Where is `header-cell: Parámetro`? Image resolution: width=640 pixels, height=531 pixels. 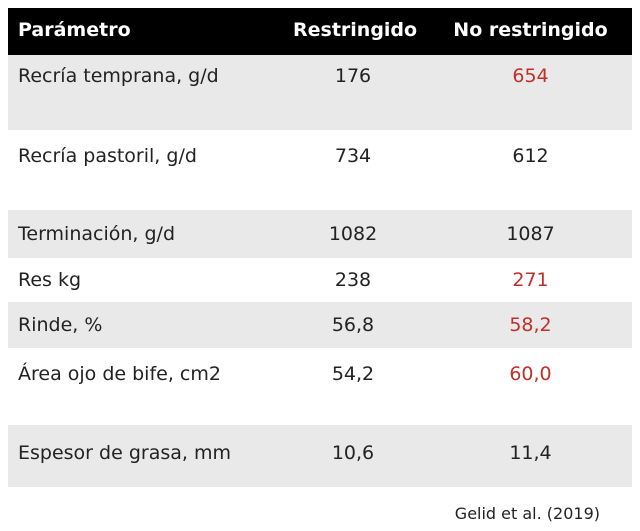 header-cell: Parámetro is located at coordinates (74, 30).